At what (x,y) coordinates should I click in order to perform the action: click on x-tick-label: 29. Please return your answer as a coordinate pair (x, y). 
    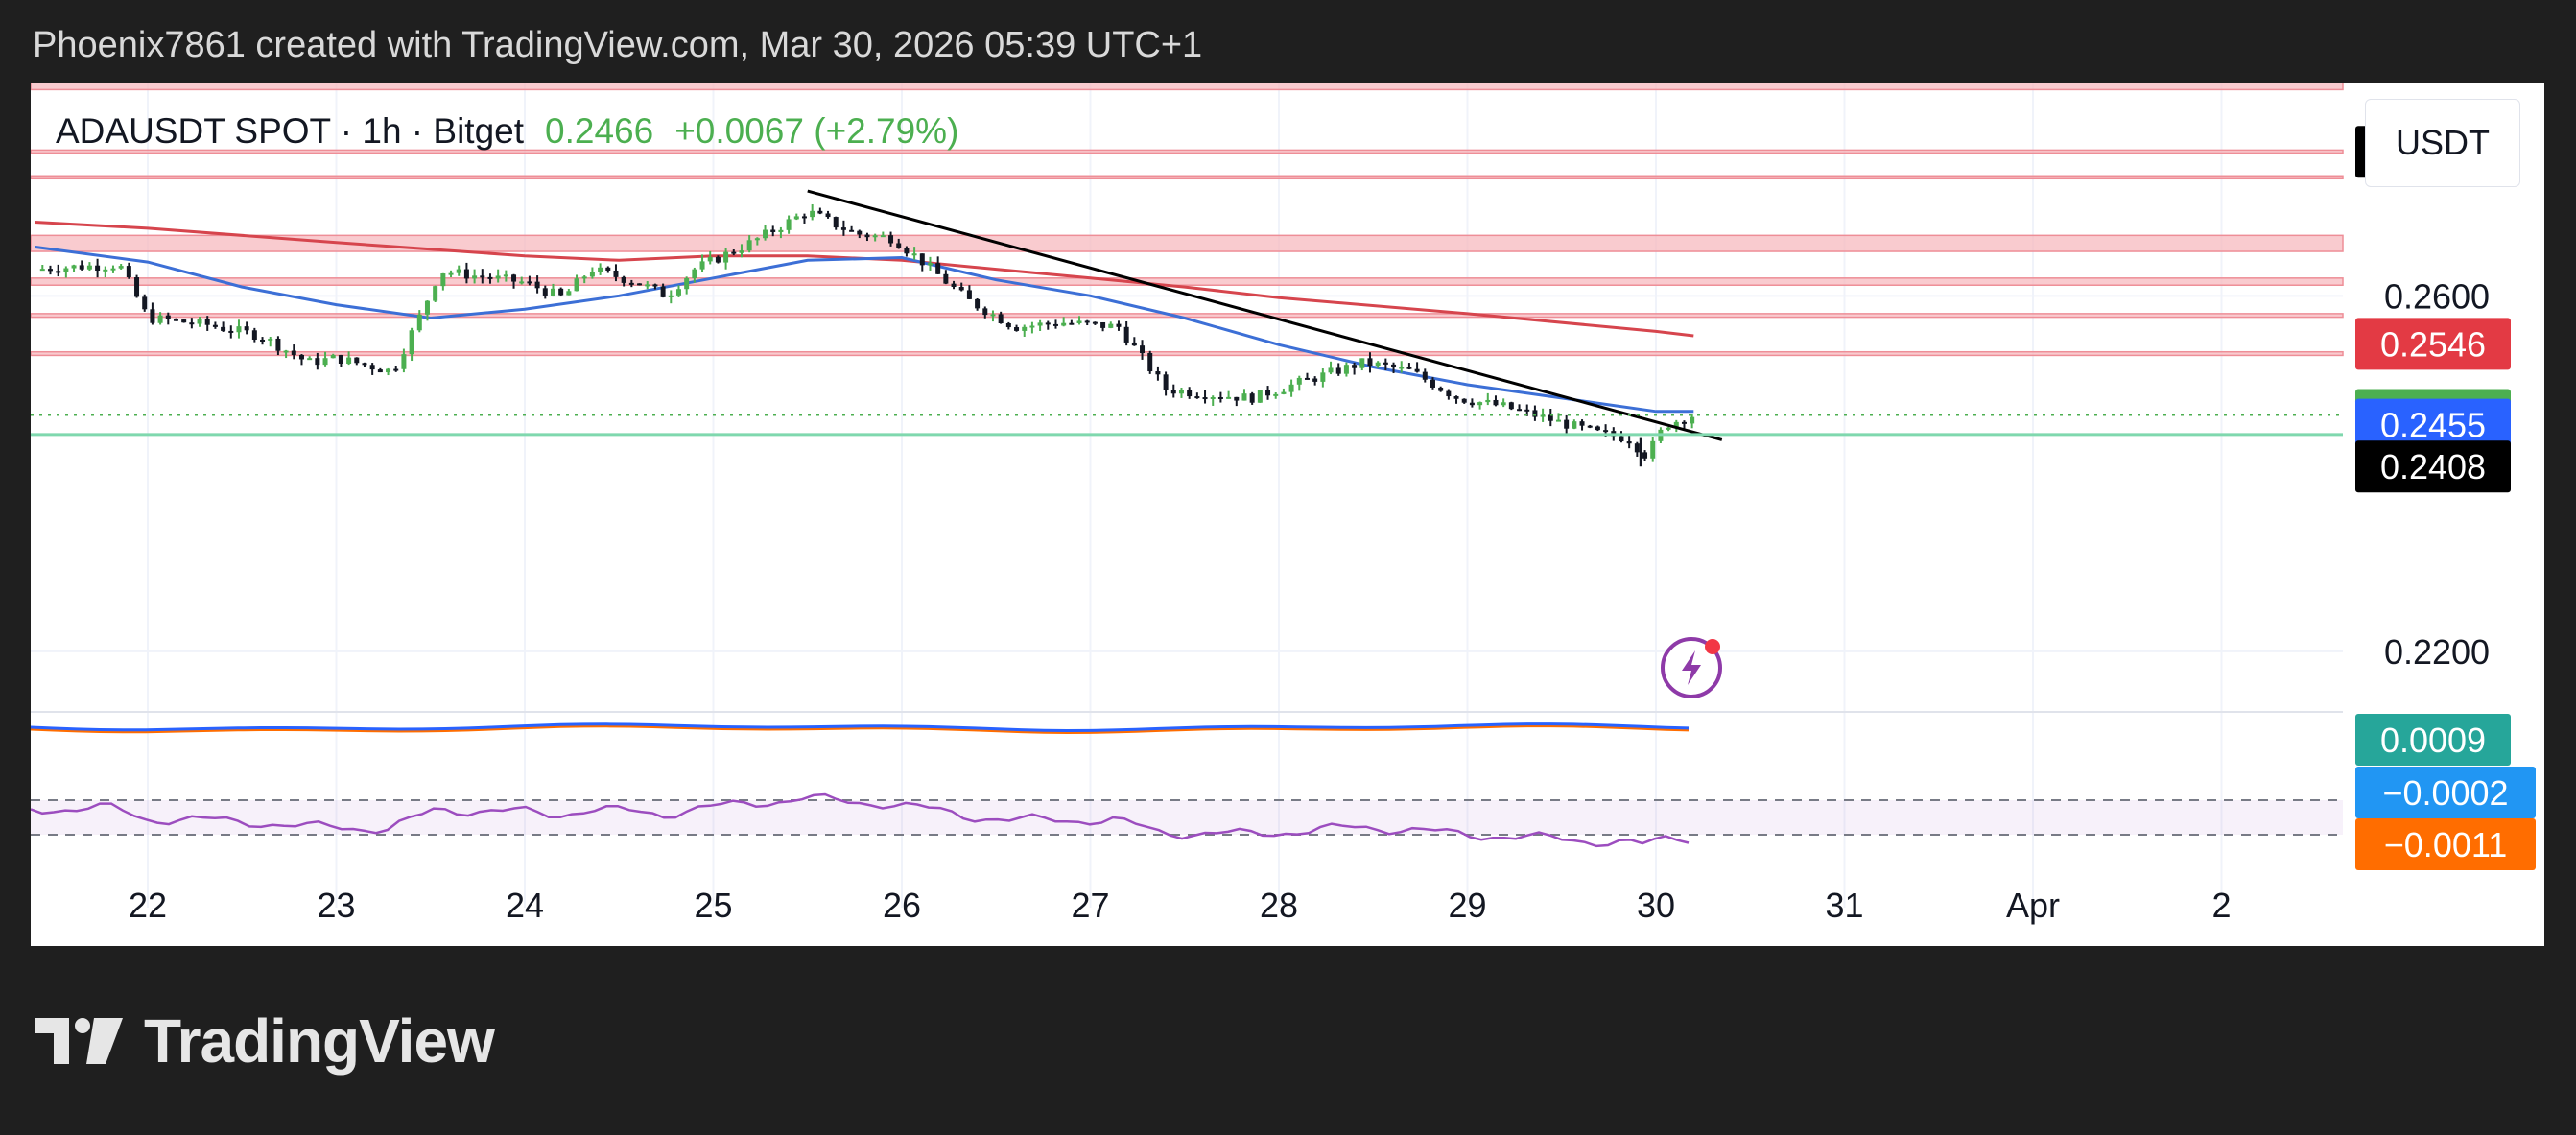
    Looking at the image, I should click on (1467, 905).